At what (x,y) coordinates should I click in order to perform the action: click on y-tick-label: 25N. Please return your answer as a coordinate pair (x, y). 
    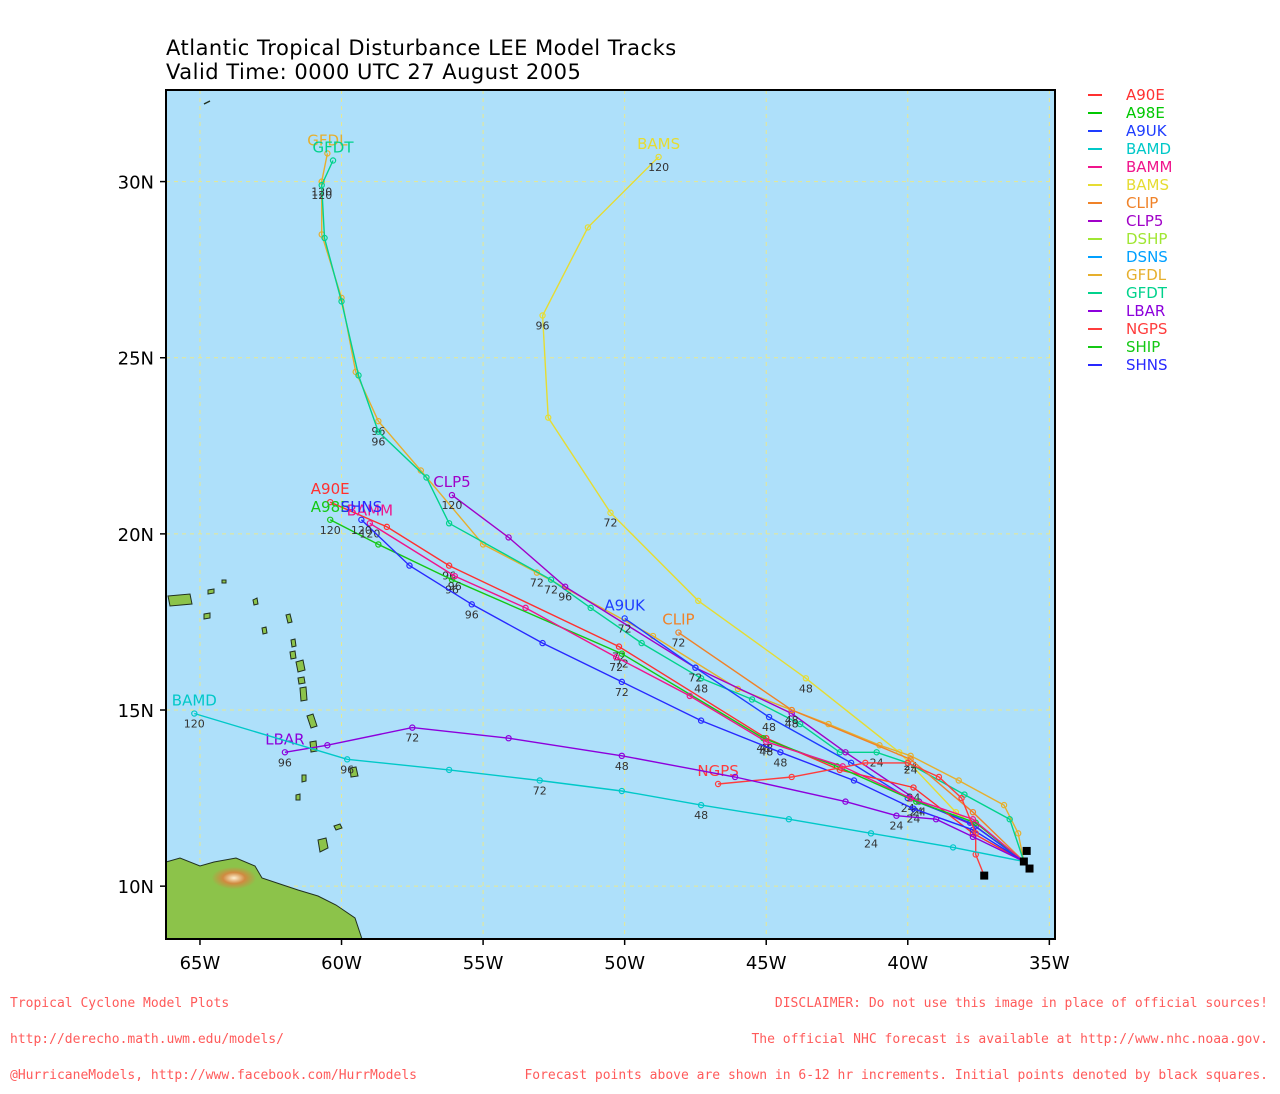
    Looking at the image, I should click on (136, 359).